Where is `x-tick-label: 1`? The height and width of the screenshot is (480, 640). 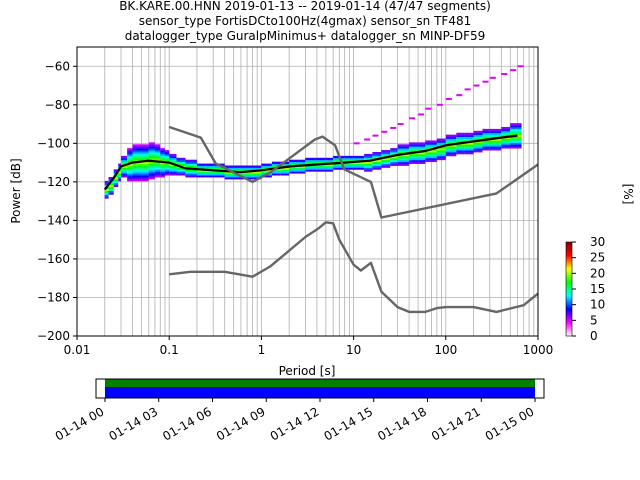
x-tick-label: 1 is located at coordinates (262, 350).